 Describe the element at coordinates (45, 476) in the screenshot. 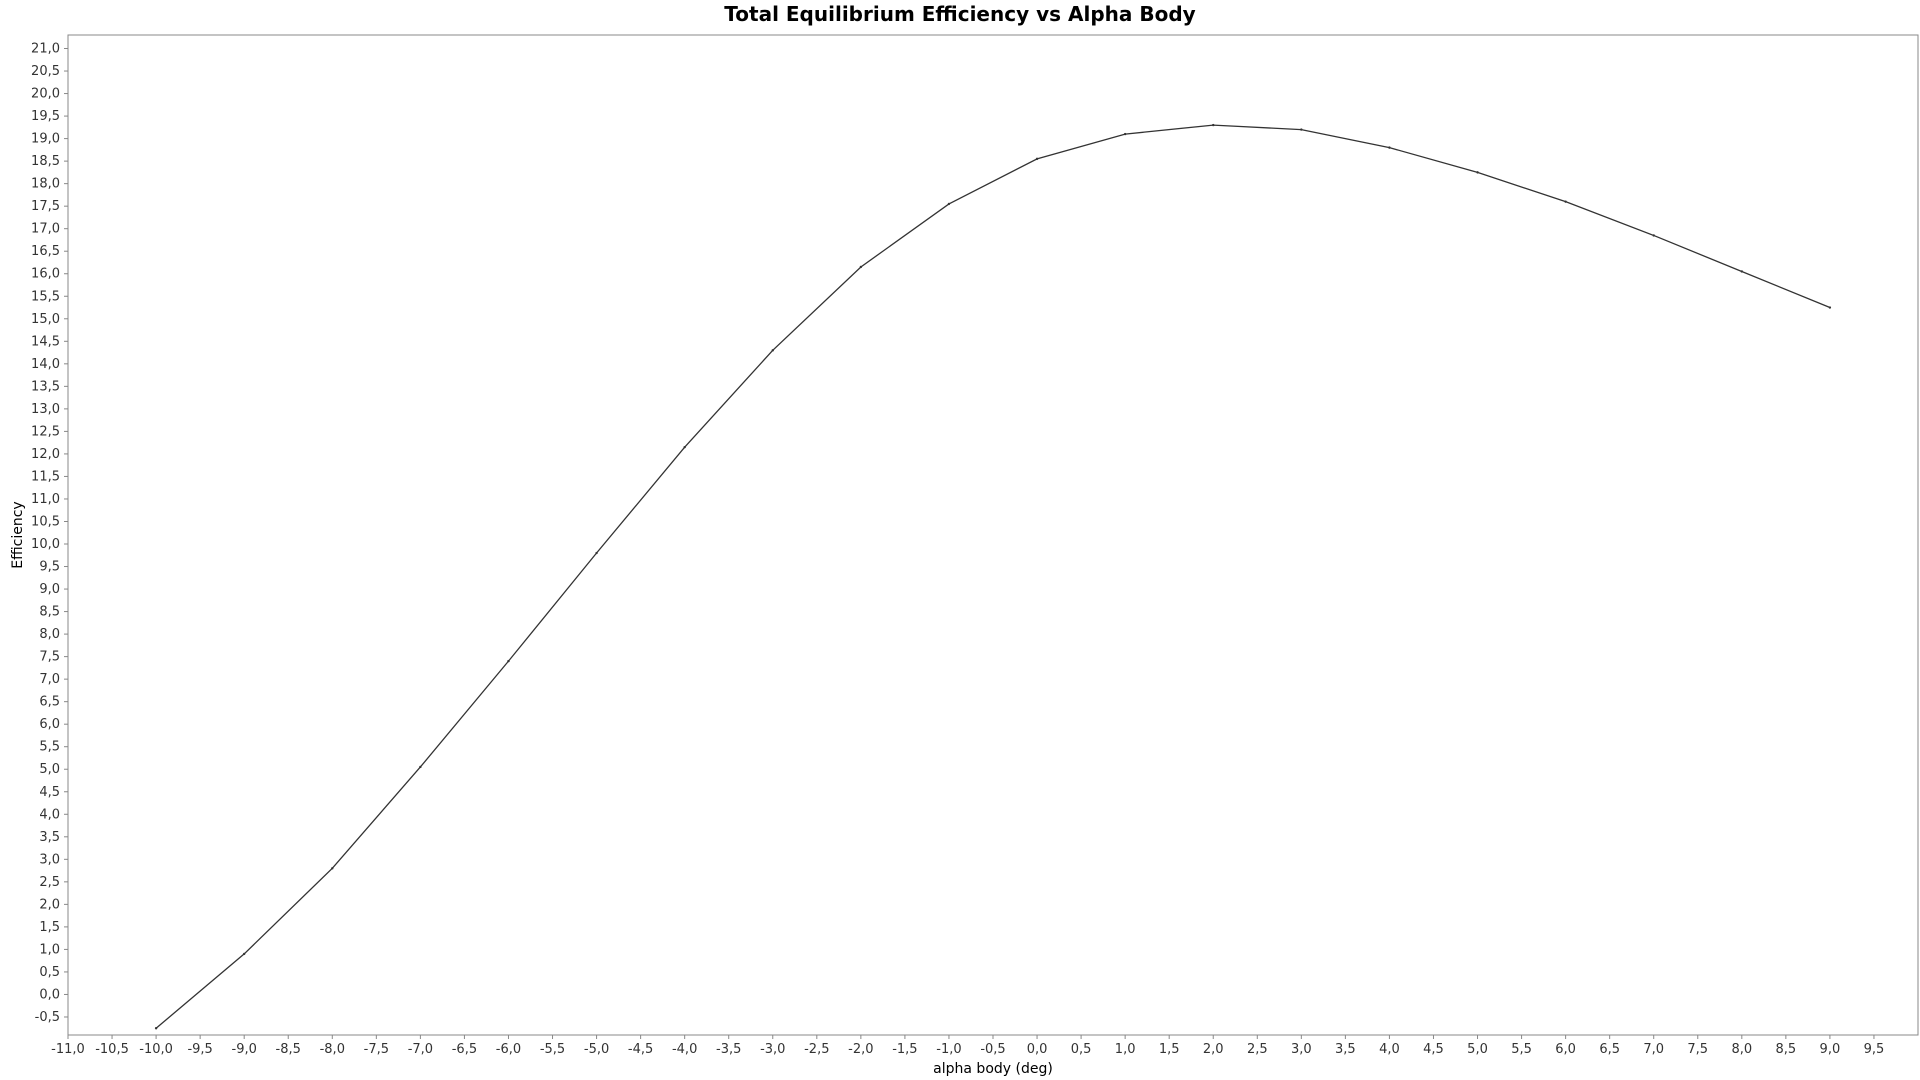

I see `y-tick-label: 11,5` at that location.